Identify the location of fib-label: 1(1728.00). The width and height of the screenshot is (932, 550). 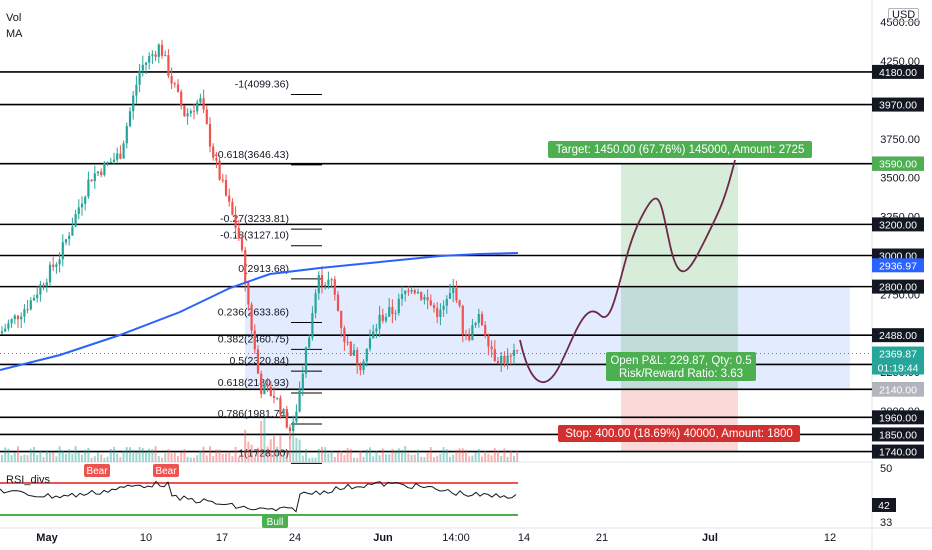
(263, 453).